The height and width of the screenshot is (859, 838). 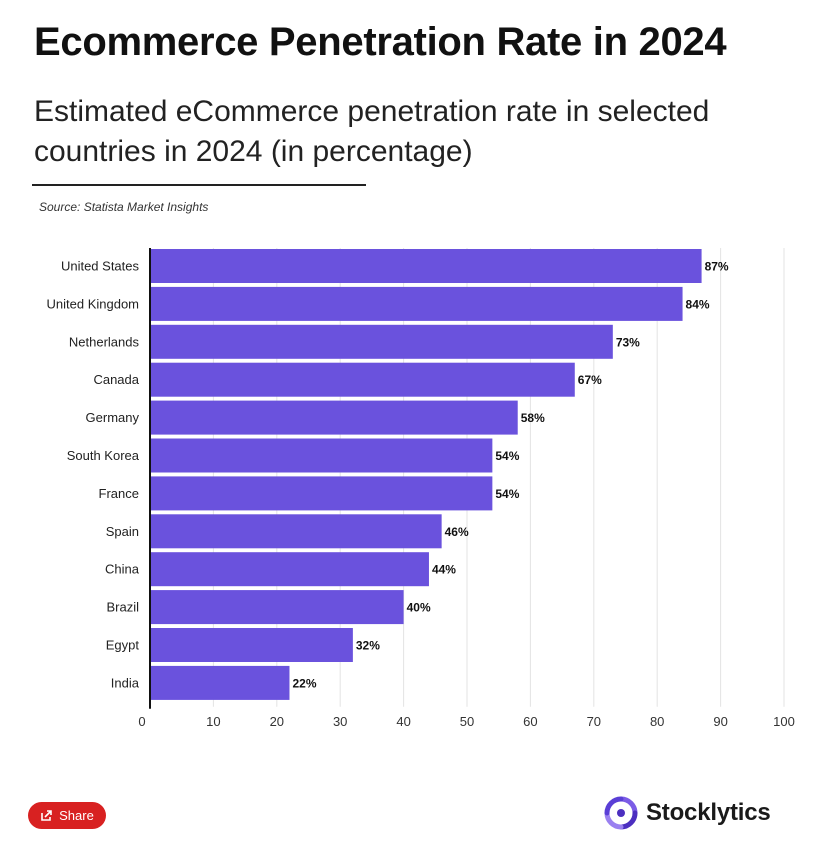 What do you see at coordinates (720, 721) in the screenshot?
I see `x-tick-label: 90` at bounding box center [720, 721].